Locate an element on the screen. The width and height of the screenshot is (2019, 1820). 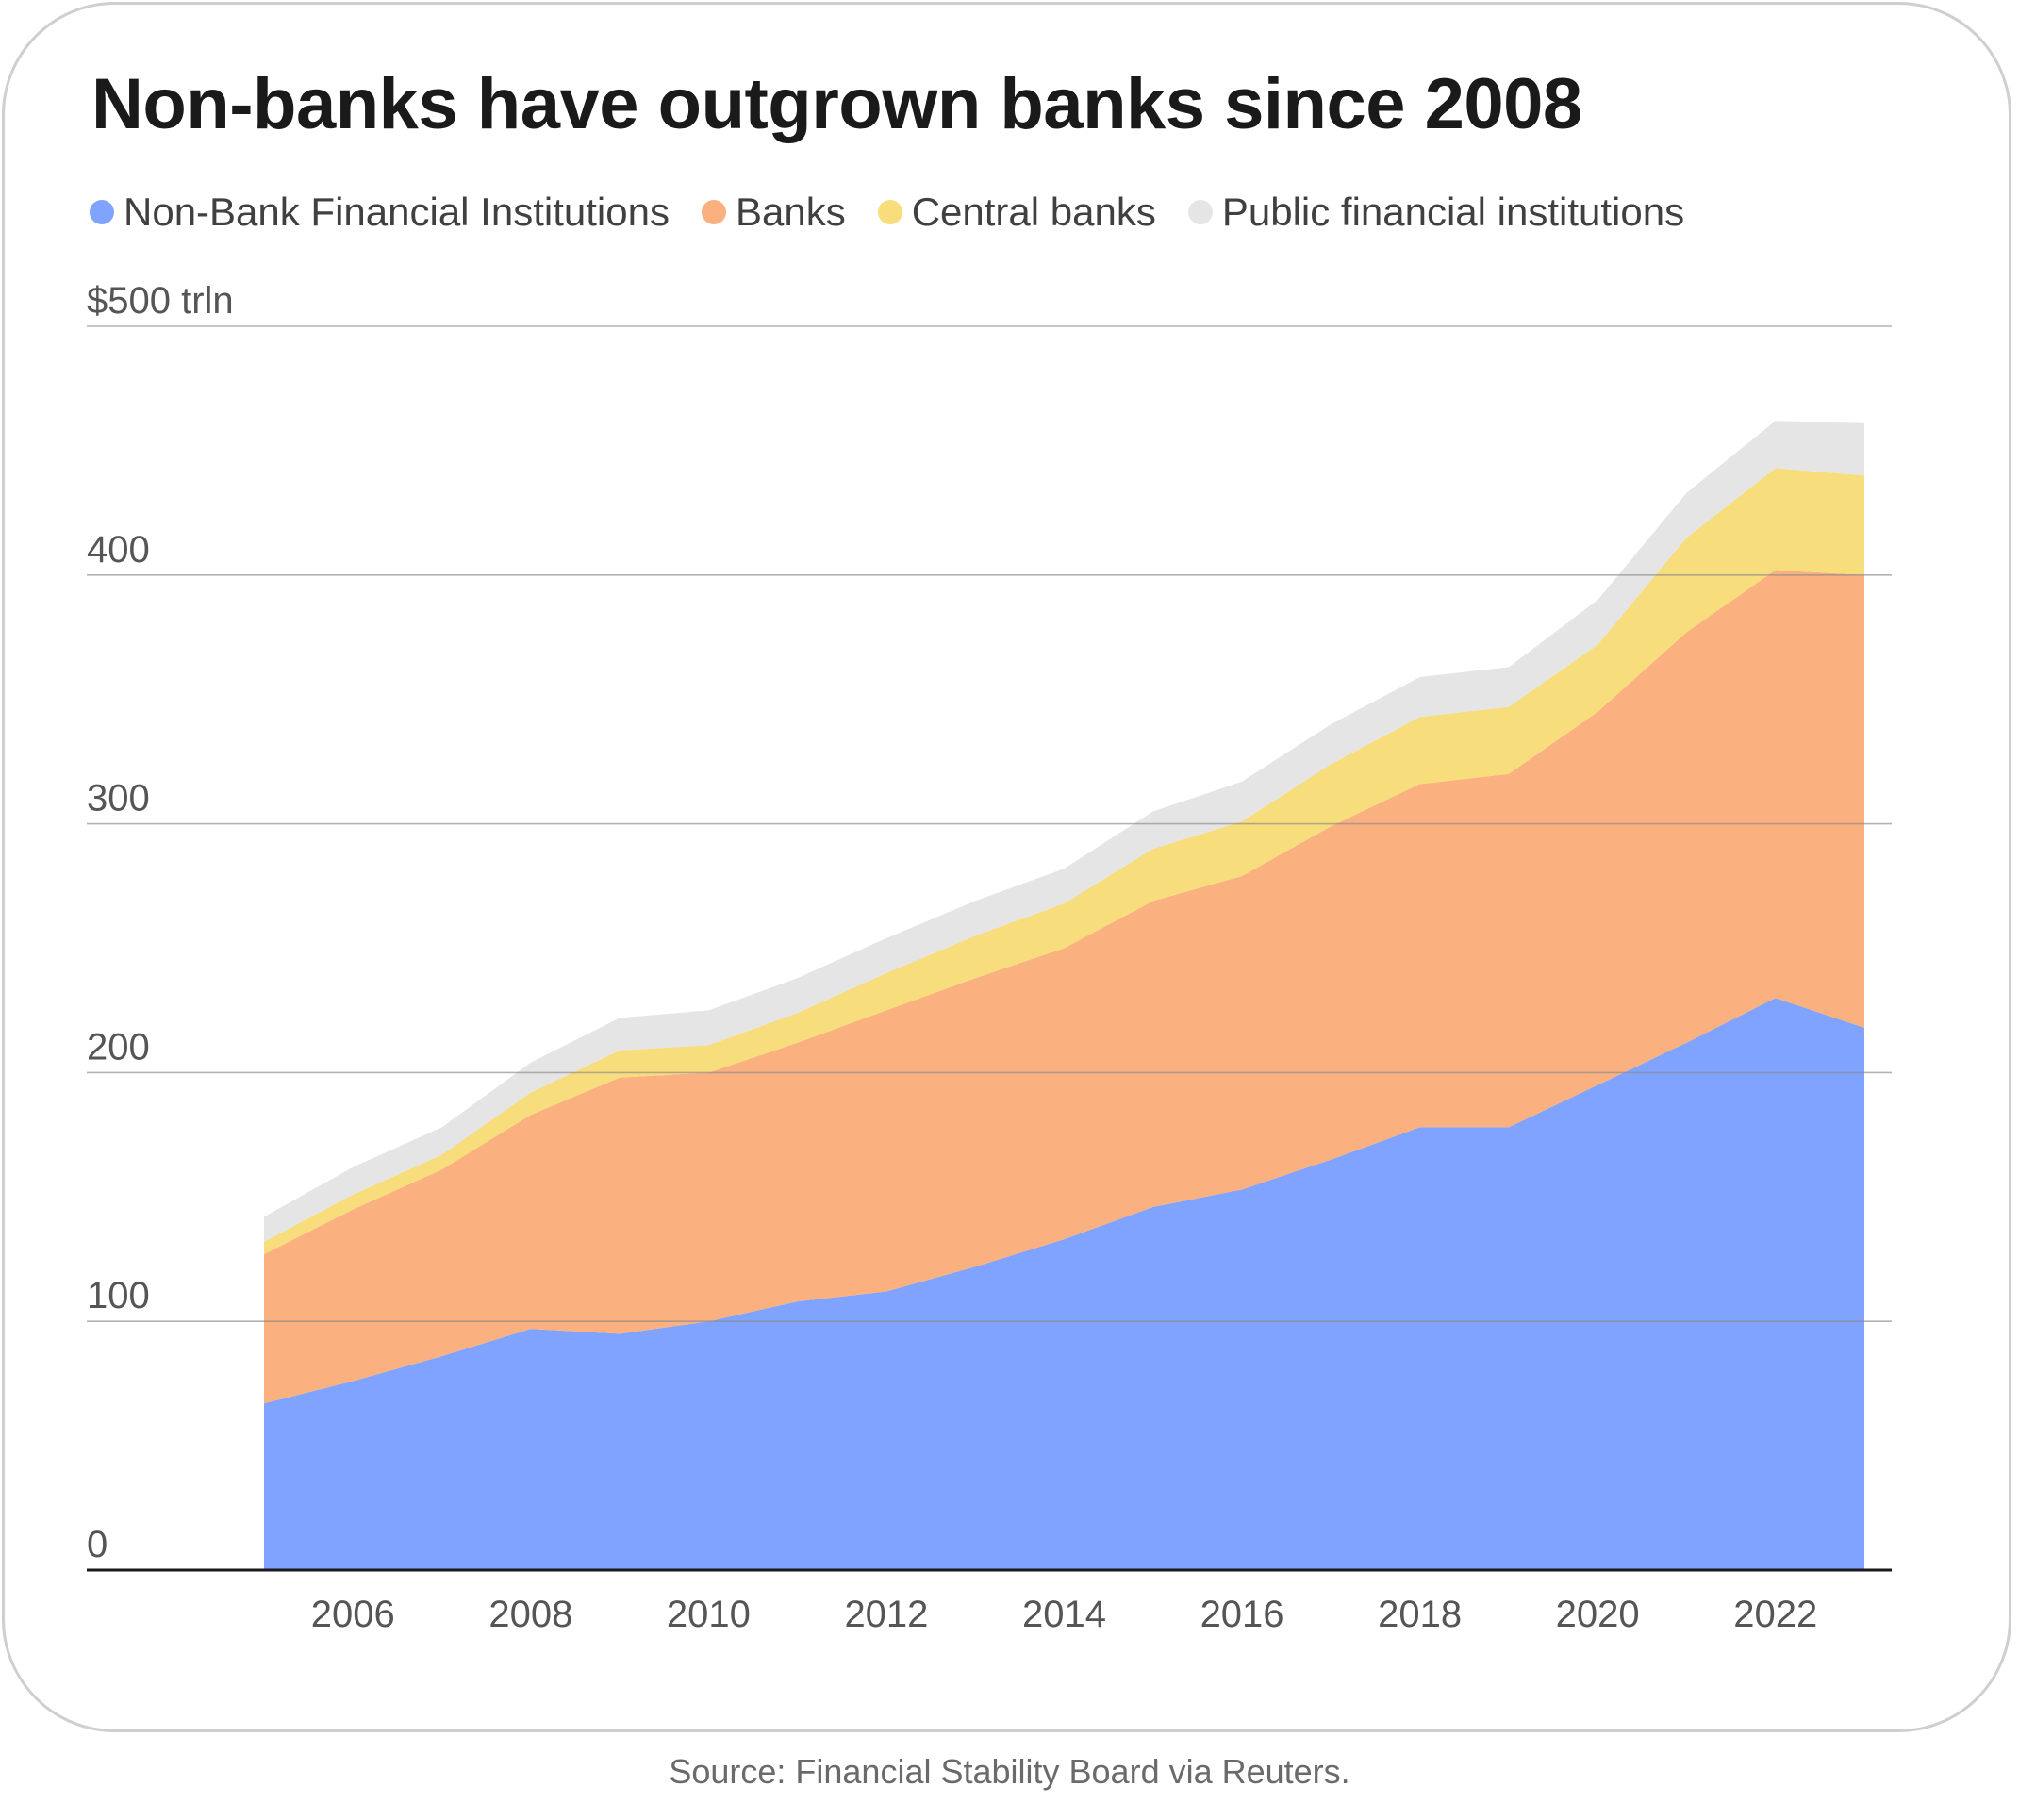
legend-item-banks: Banks is located at coordinates (774, 212).